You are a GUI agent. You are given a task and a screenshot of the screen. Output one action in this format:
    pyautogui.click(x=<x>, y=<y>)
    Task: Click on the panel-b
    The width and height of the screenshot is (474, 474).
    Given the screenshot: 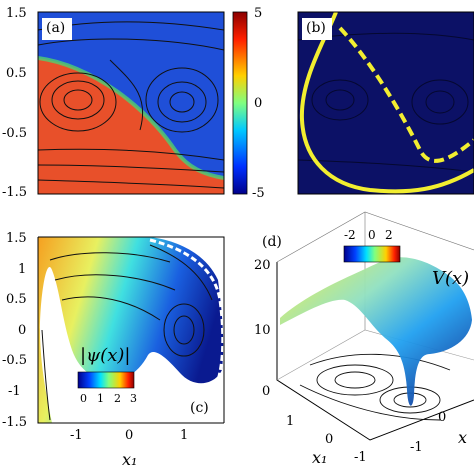 What is the action you would take?
    pyautogui.click(x=385, y=103)
    